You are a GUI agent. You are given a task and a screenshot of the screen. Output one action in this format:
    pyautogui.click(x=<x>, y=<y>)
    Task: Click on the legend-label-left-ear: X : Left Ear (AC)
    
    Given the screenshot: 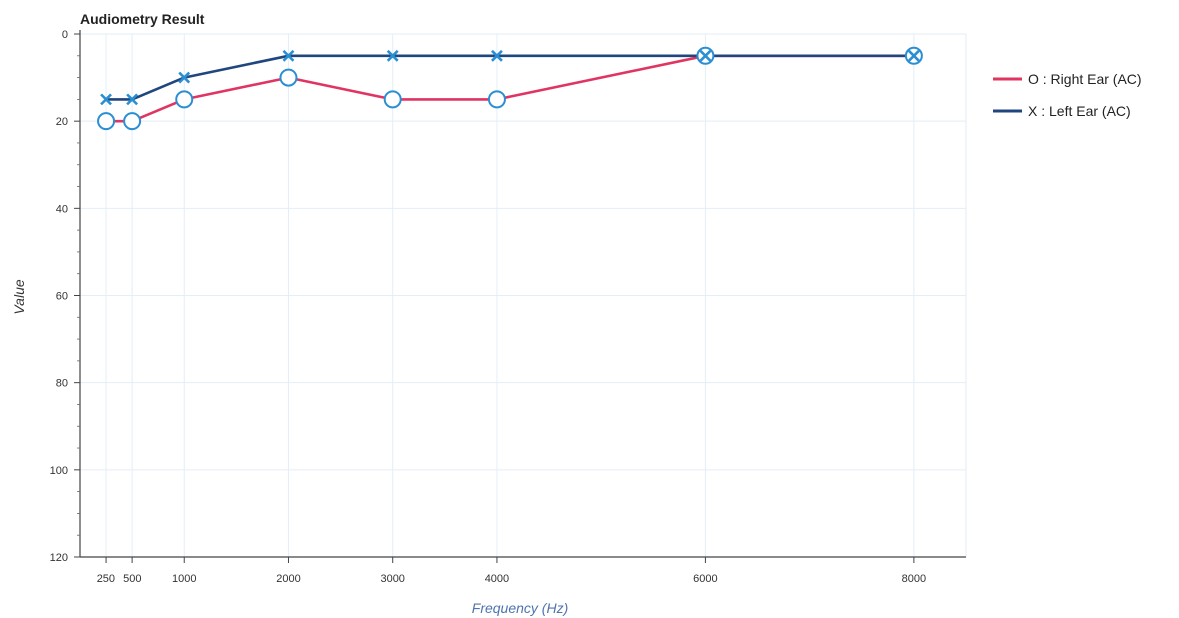 What is the action you would take?
    pyautogui.click(x=1079, y=111)
    